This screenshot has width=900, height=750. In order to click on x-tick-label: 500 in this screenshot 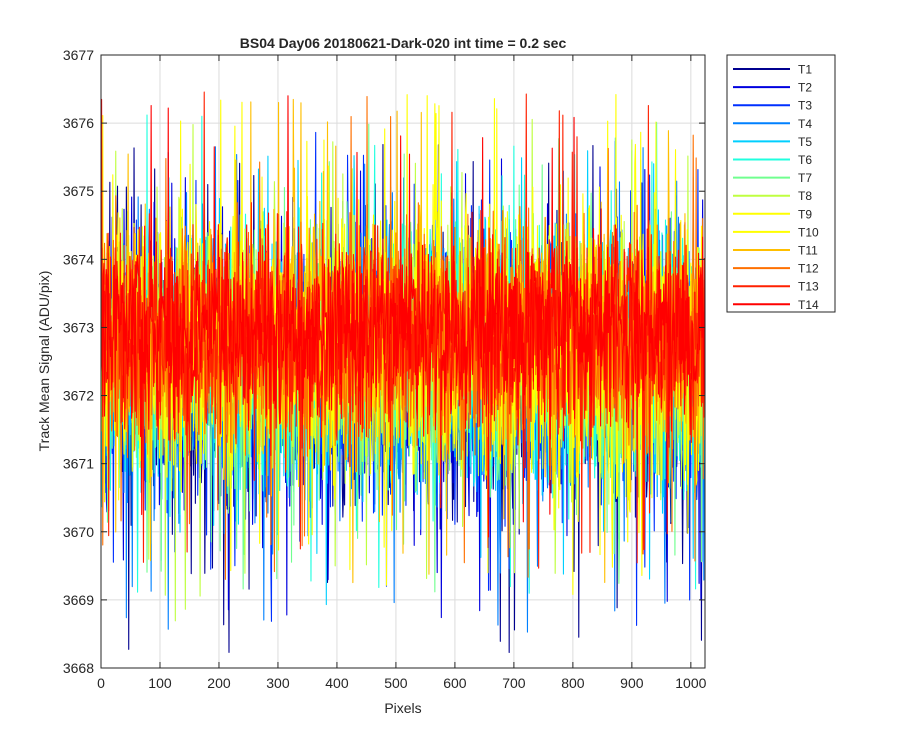, I will do `click(396, 683)`.